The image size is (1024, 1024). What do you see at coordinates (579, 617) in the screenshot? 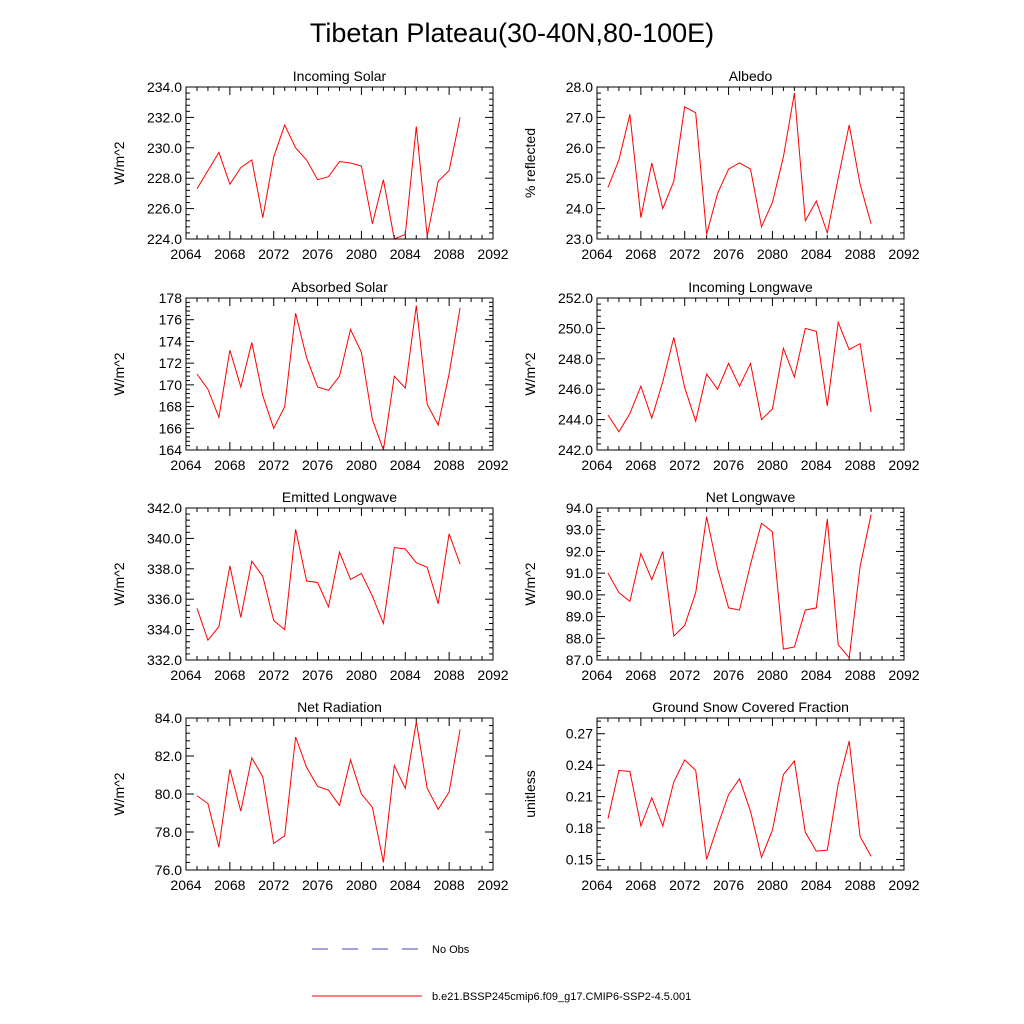
I see `y-tick-label: 89.0` at bounding box center [579, 617].